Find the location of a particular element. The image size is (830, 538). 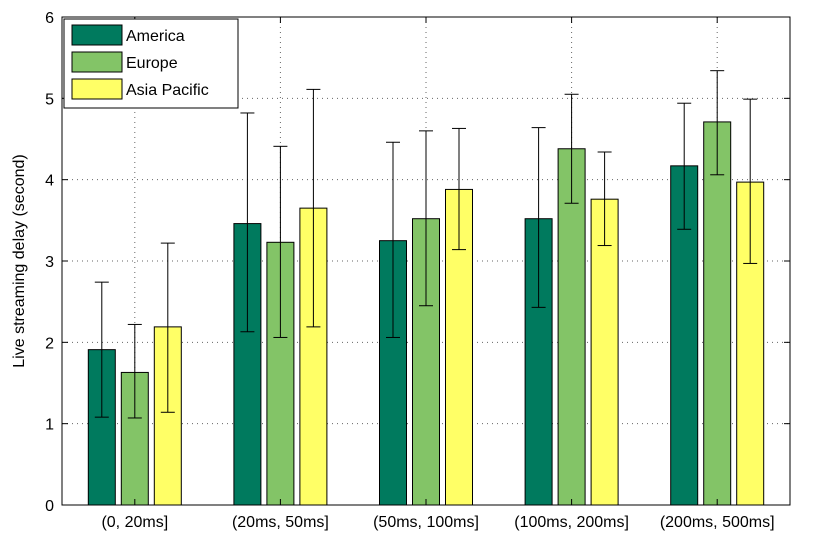

x-tick-label: (200ms, 500ms] is located at coordinates (717, 522).